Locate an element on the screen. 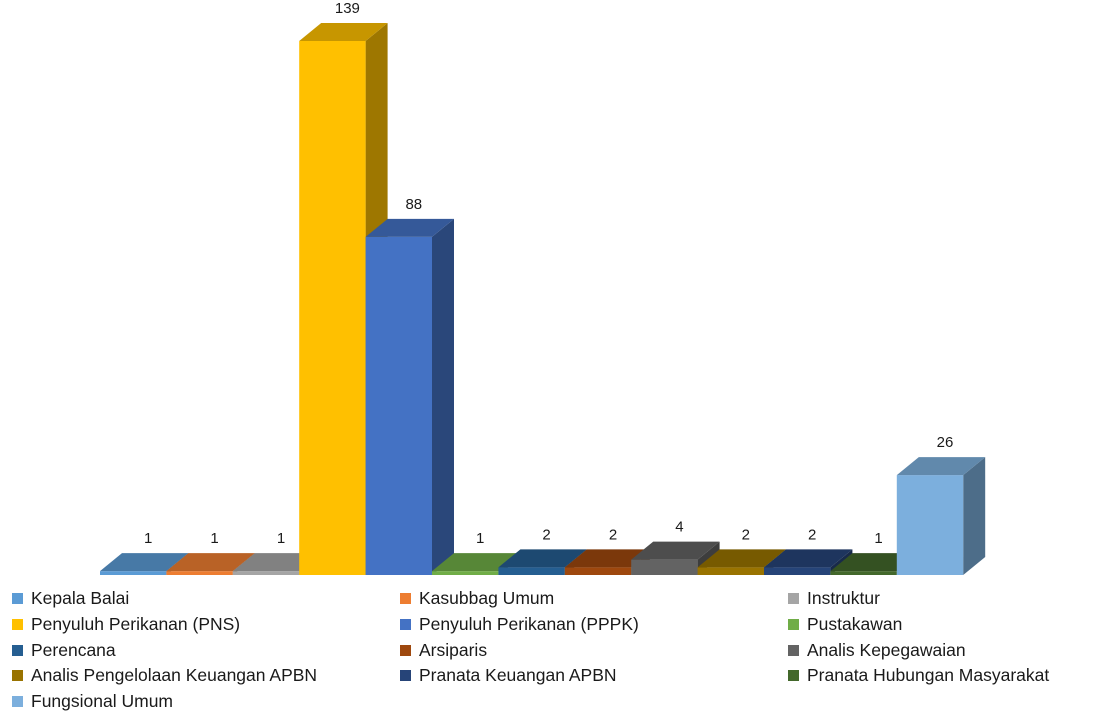  bar-front-pustakawan is located at coordinates (465, 573).